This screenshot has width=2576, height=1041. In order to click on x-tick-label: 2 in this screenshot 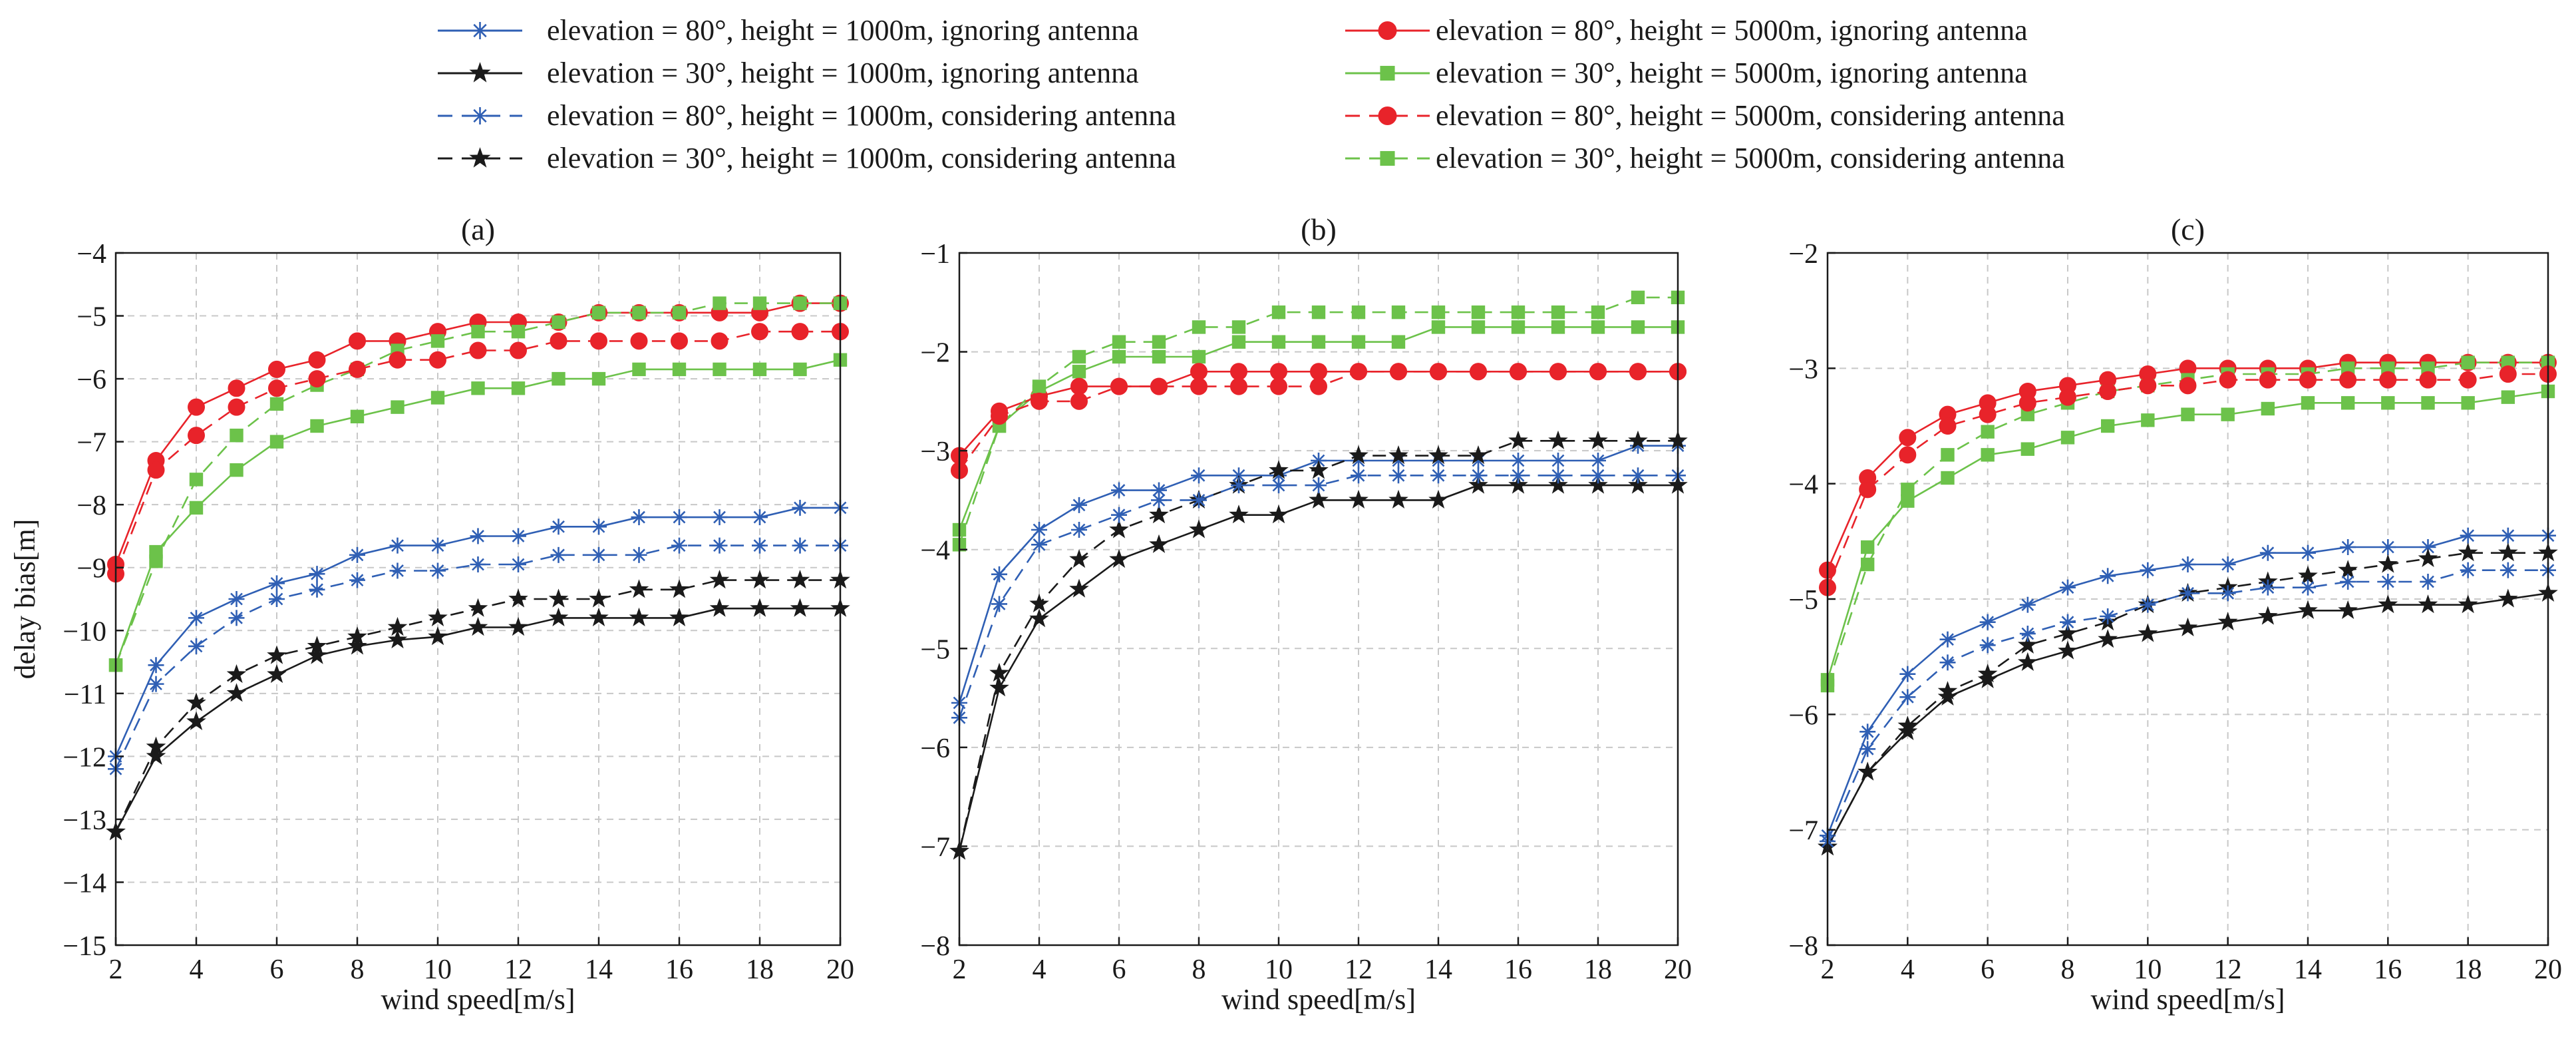, I will do `click(116, 970)`.